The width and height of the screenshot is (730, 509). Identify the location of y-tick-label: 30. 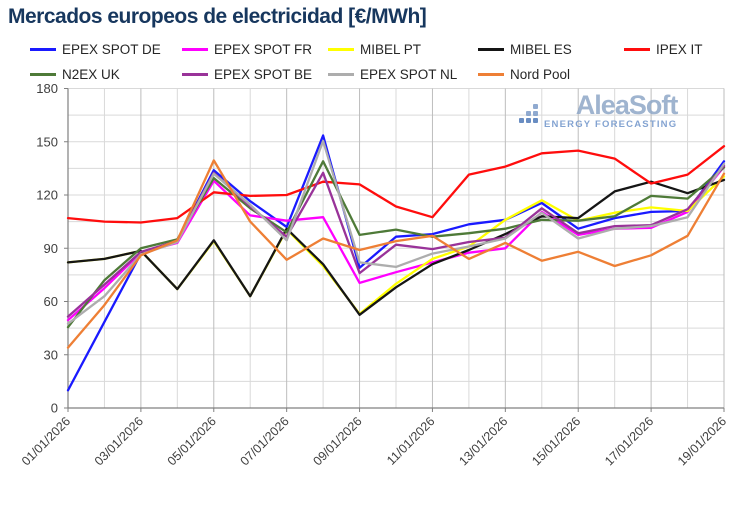
(51, 354).